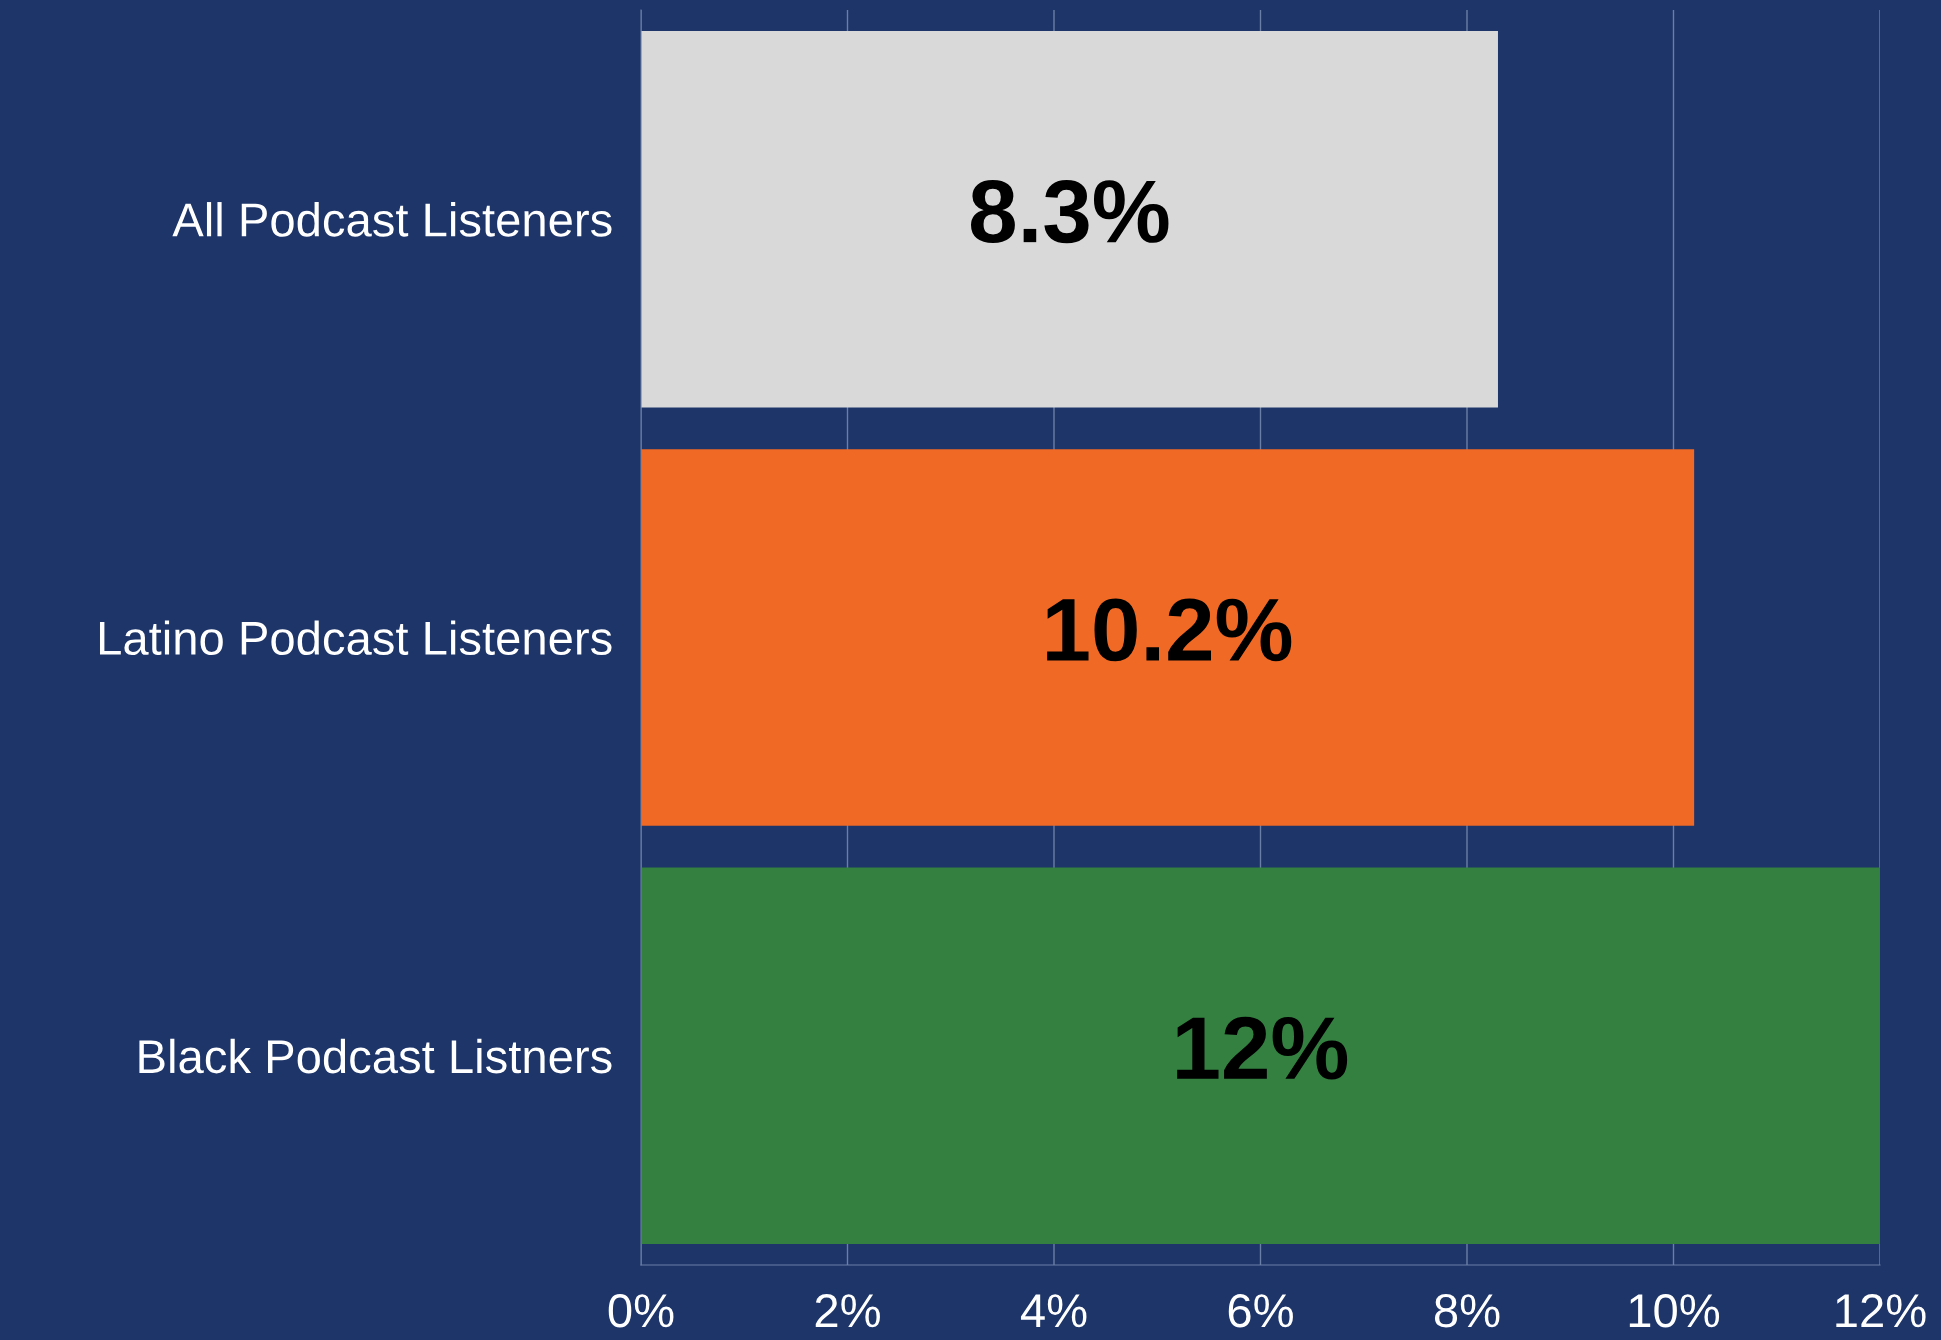 This screenshot has width=1941, height=1340. What do you see at coordinates (355, 638) in the screenshot?
I see `y-tick-label: Latino Podcast Listeners` at bounding box center [355, 638].